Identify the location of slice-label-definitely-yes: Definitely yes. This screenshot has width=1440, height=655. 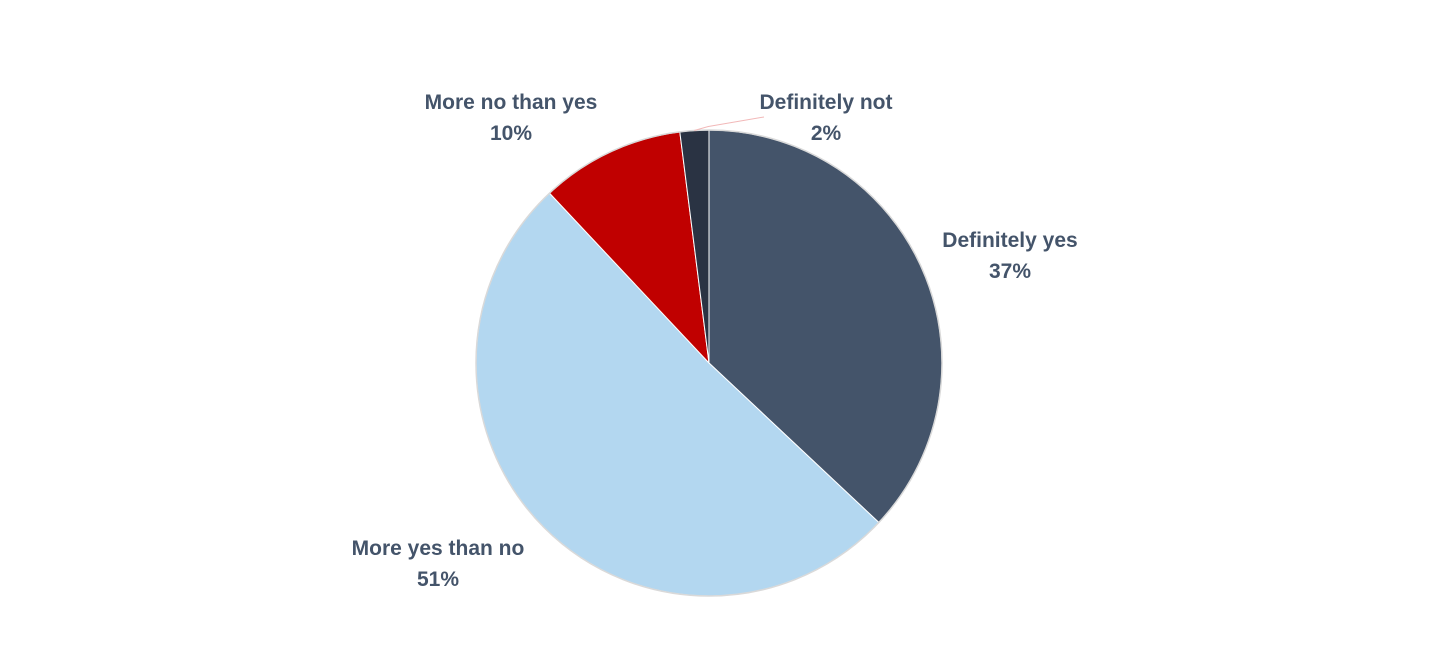
(1009, 240).